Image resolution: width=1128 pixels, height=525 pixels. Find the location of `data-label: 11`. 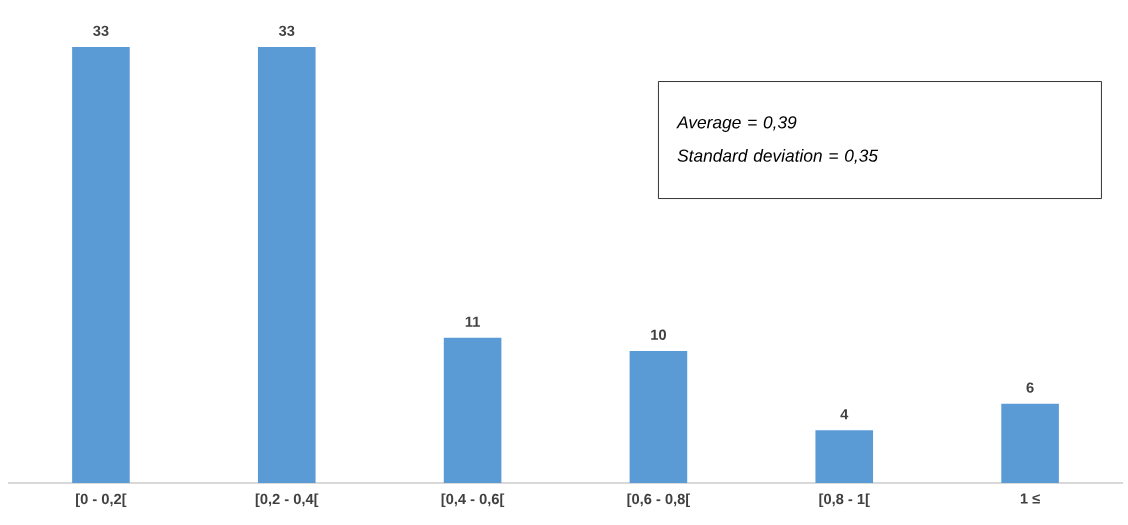

data-label: 11 is located at coordinates (472, 321).